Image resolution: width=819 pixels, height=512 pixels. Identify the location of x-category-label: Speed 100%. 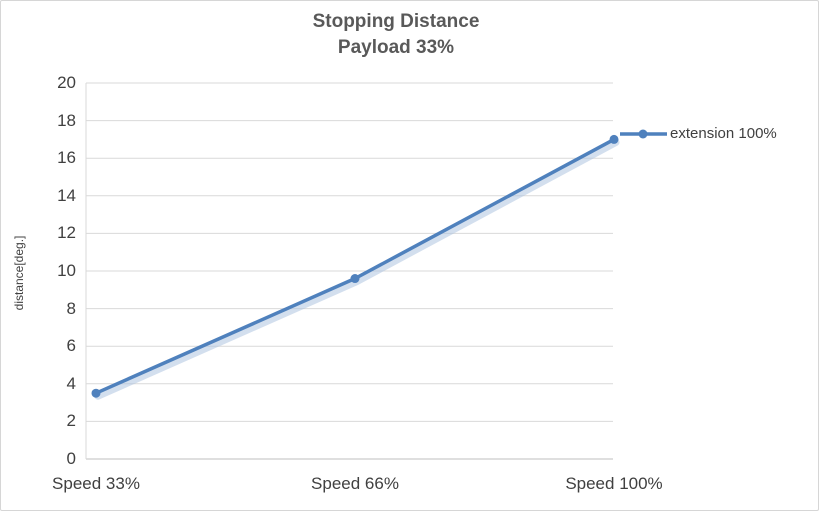
(614, 483).